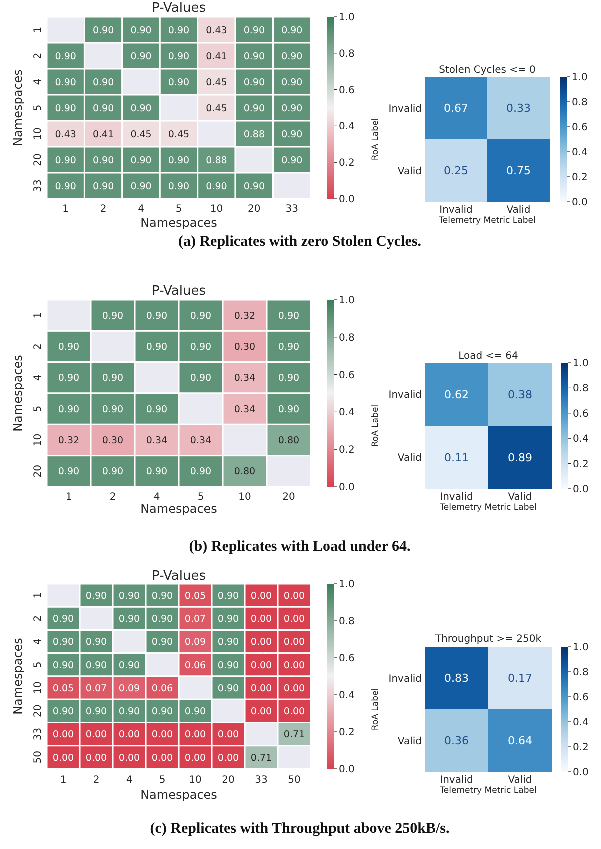 This screenshot has height=849, width=601. What do you see at coordinates (347, 733) in the screenshot?
I see `color-bar-label: 0.2` at bounding box center [347, 733].